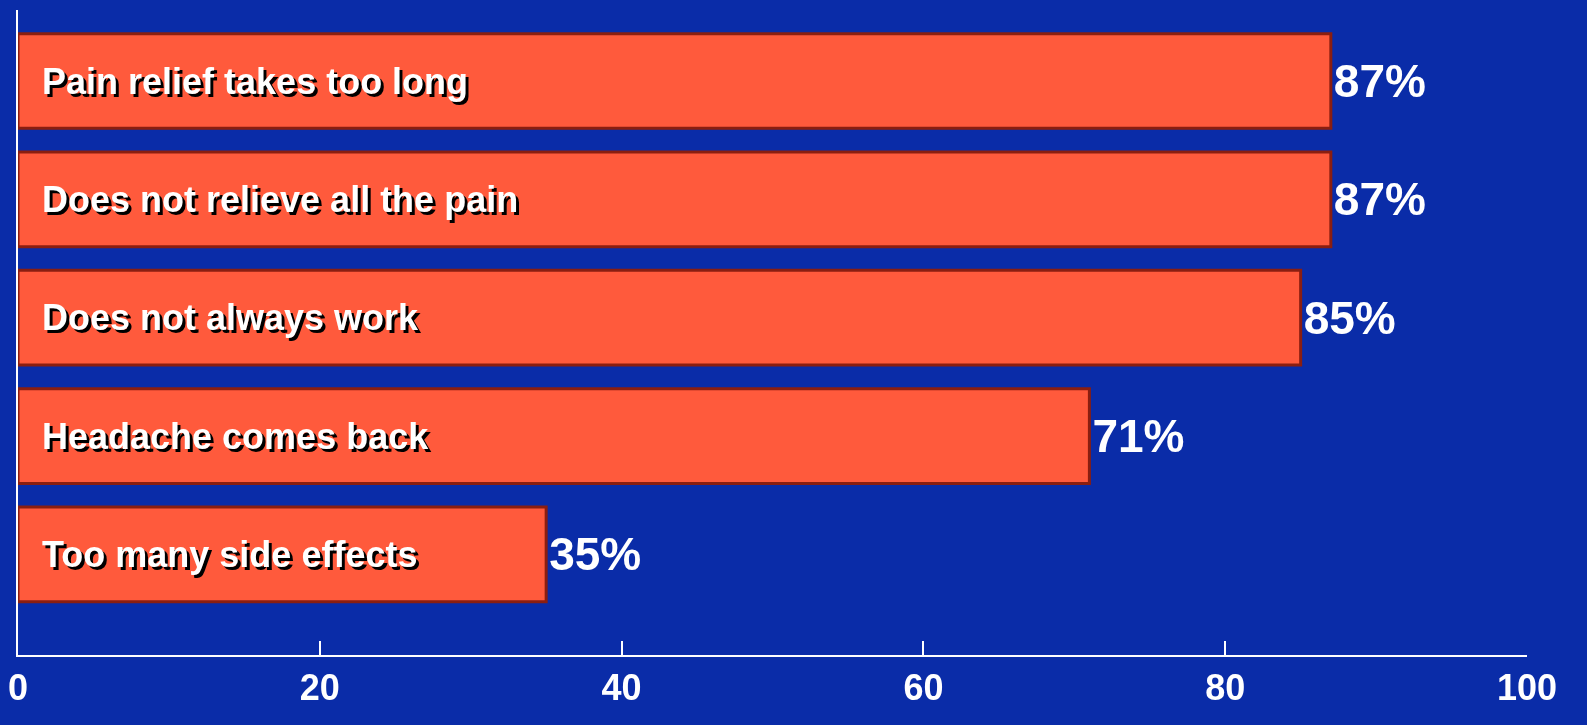 The image size is (1587, 725). Describe the element at coordinates (1349, 317) in the screenshot. I see `data-label: 85%` at that location.